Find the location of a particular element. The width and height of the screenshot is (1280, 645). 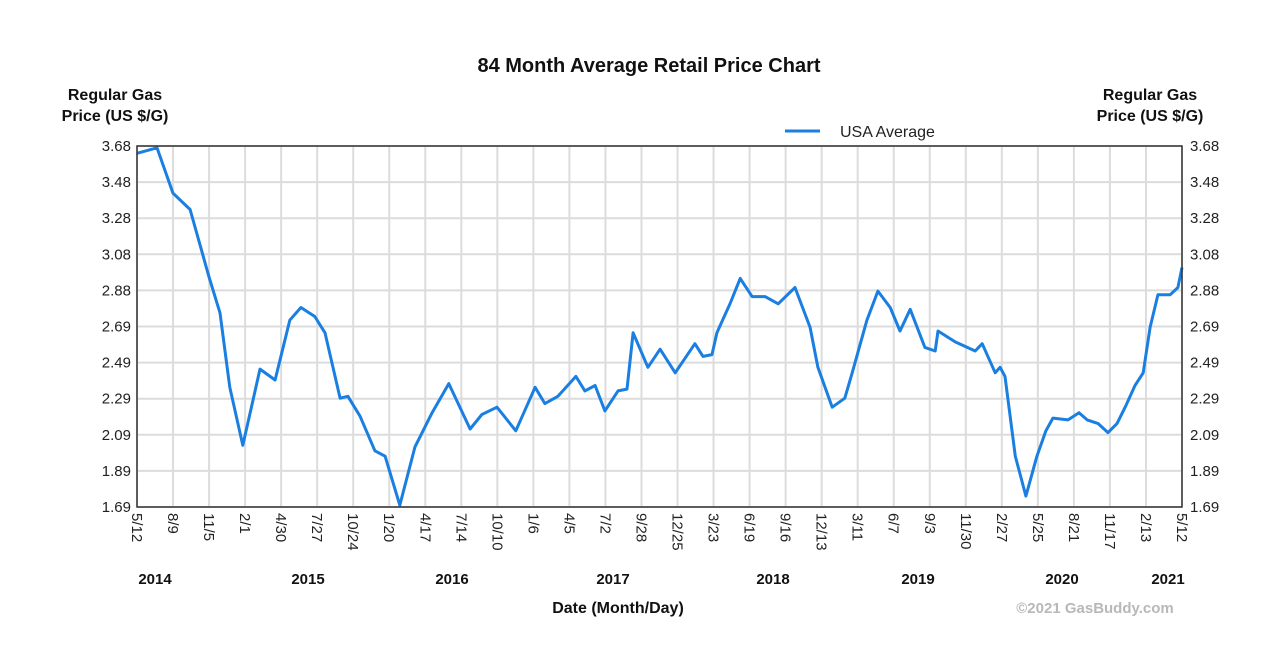

x-tick-label: 1/20 is located at coordinates (388, 527).